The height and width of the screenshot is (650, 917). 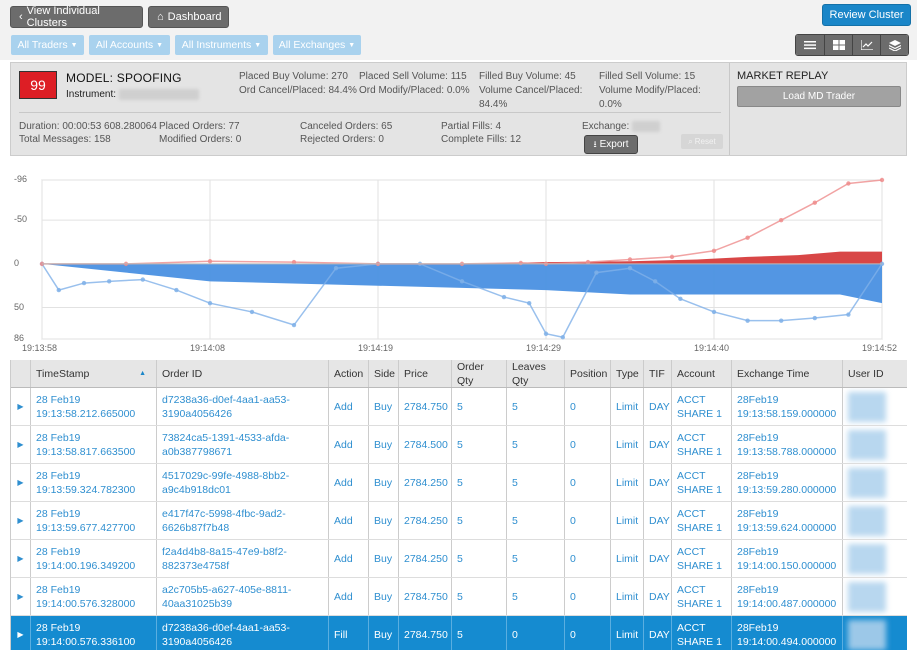 I want to click on grid-view-button, so click(x=838, y=45).